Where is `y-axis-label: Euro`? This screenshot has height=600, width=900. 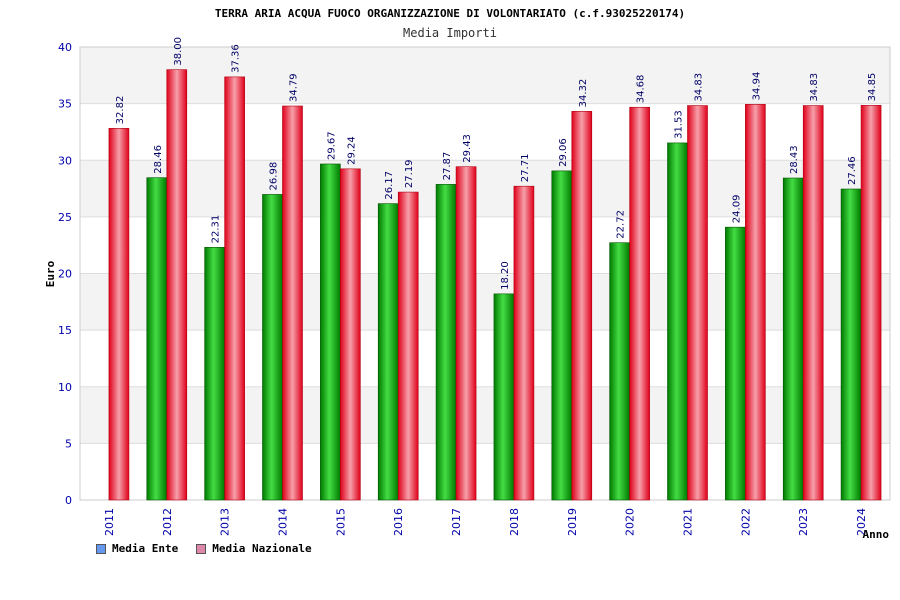
y-axis-label: Euro is located at coordinates (50, 273).